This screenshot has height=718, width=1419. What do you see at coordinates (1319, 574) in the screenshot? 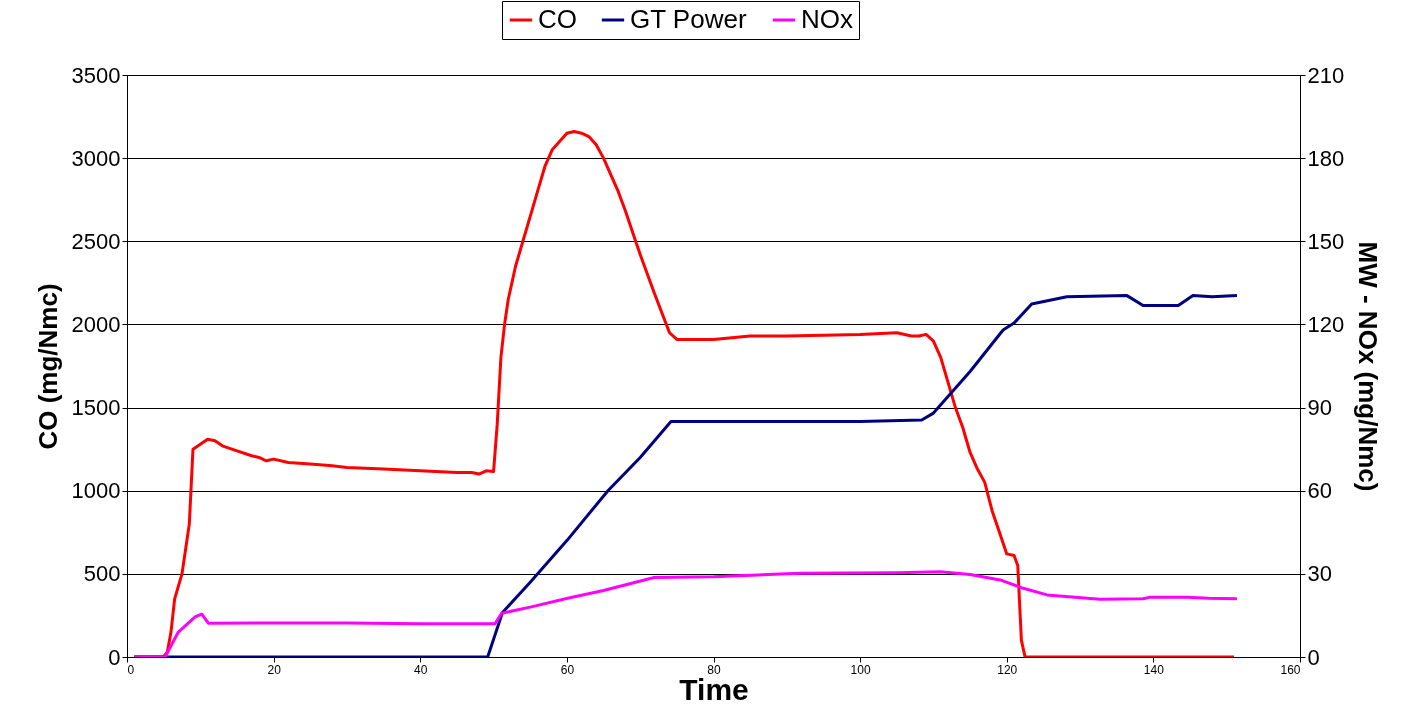
I see `y2-tick-label: 30` at bounding box center [1319, 574].